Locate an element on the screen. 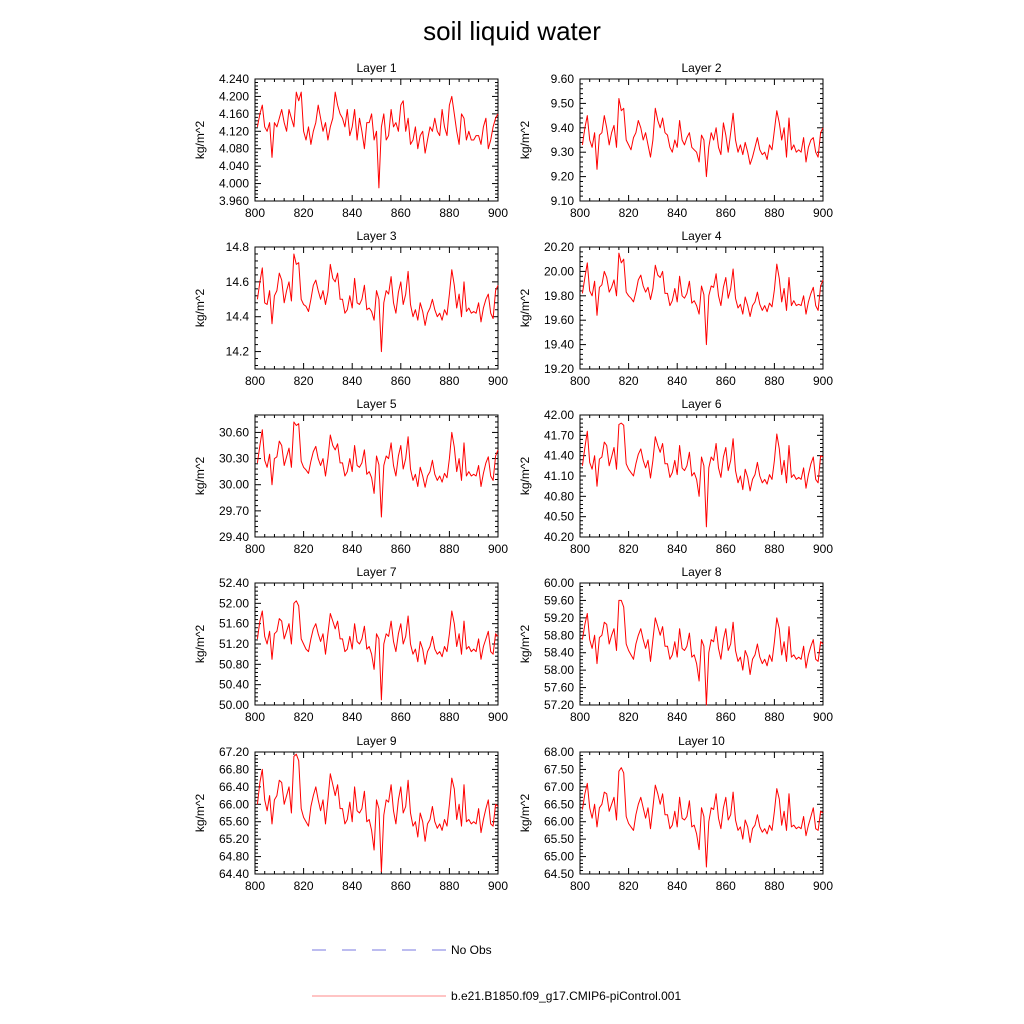 This screenshot has width=1024, height=1024. y-tick-label: 40.20 is located at coordinates (559, 537).